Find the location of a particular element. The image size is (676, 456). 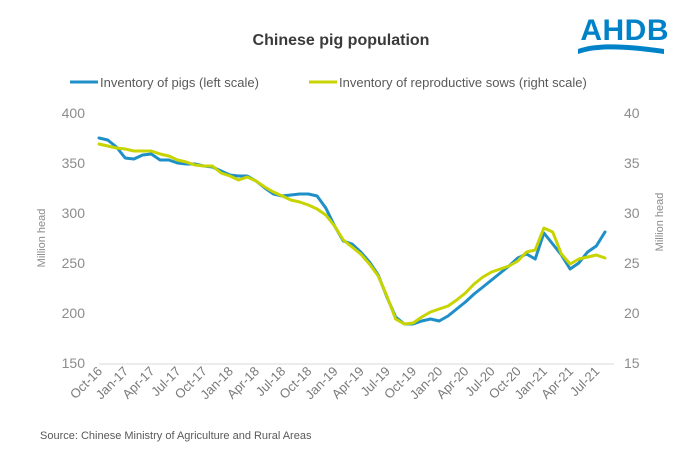

y-tick-left-400: 400 is located at coordinates (74, 113).